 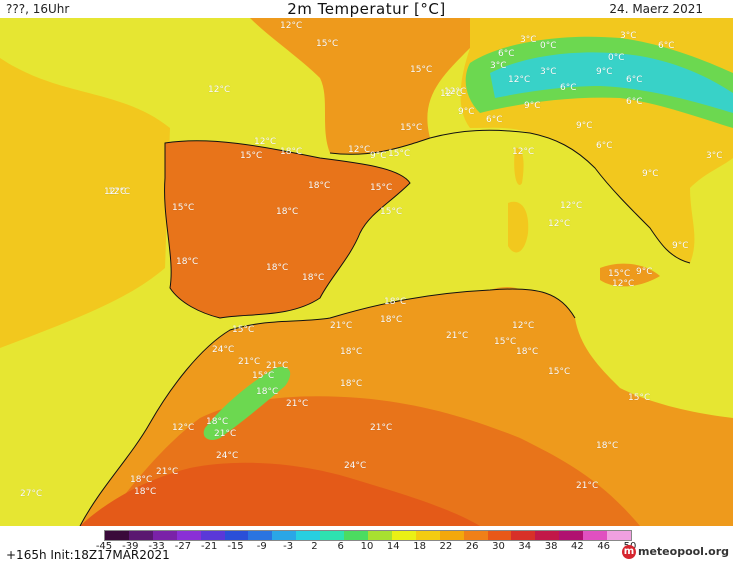 What do you see at coordinates (355, 466) in the screenshot?
I see `temperature-label: 24°C` at bounding box center [355, 466].